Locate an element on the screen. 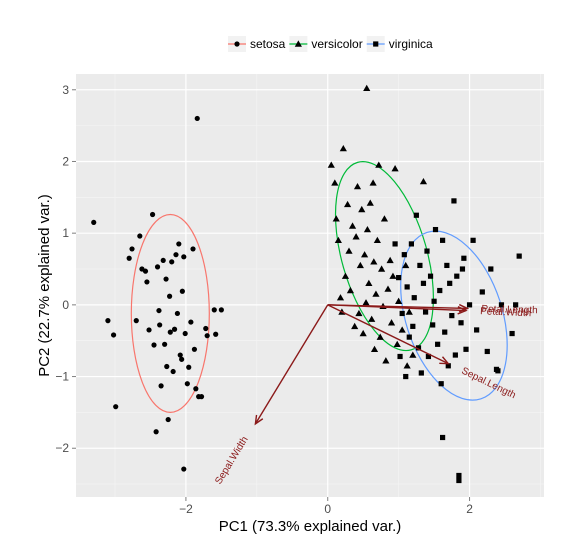  arrow-petal-width is located at coordinates (397, 308).